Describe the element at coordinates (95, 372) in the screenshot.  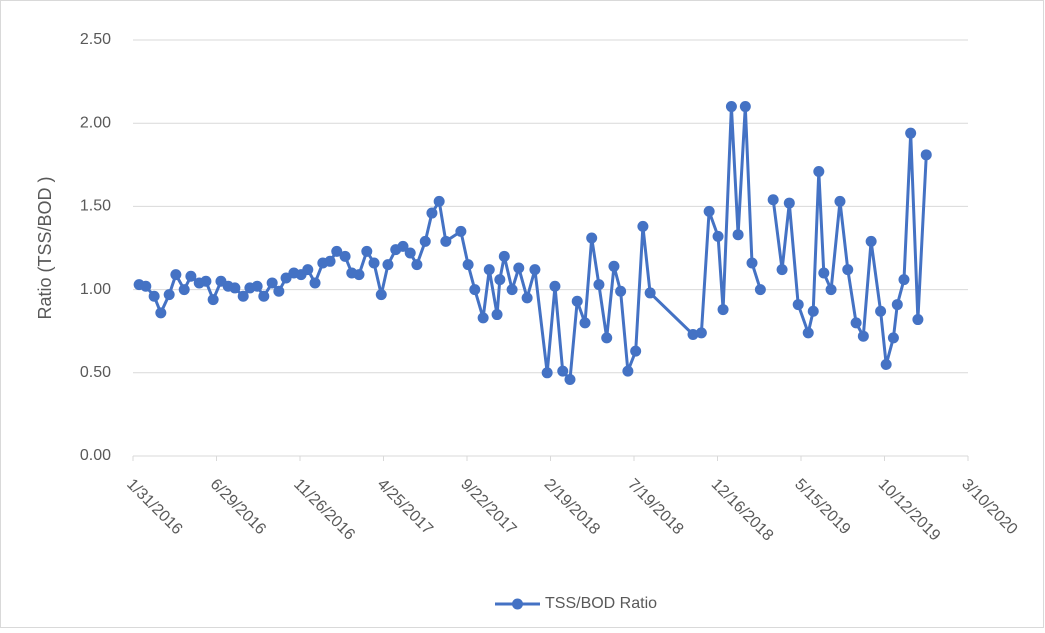
I see `y-tick-label: 0.50` at that location.